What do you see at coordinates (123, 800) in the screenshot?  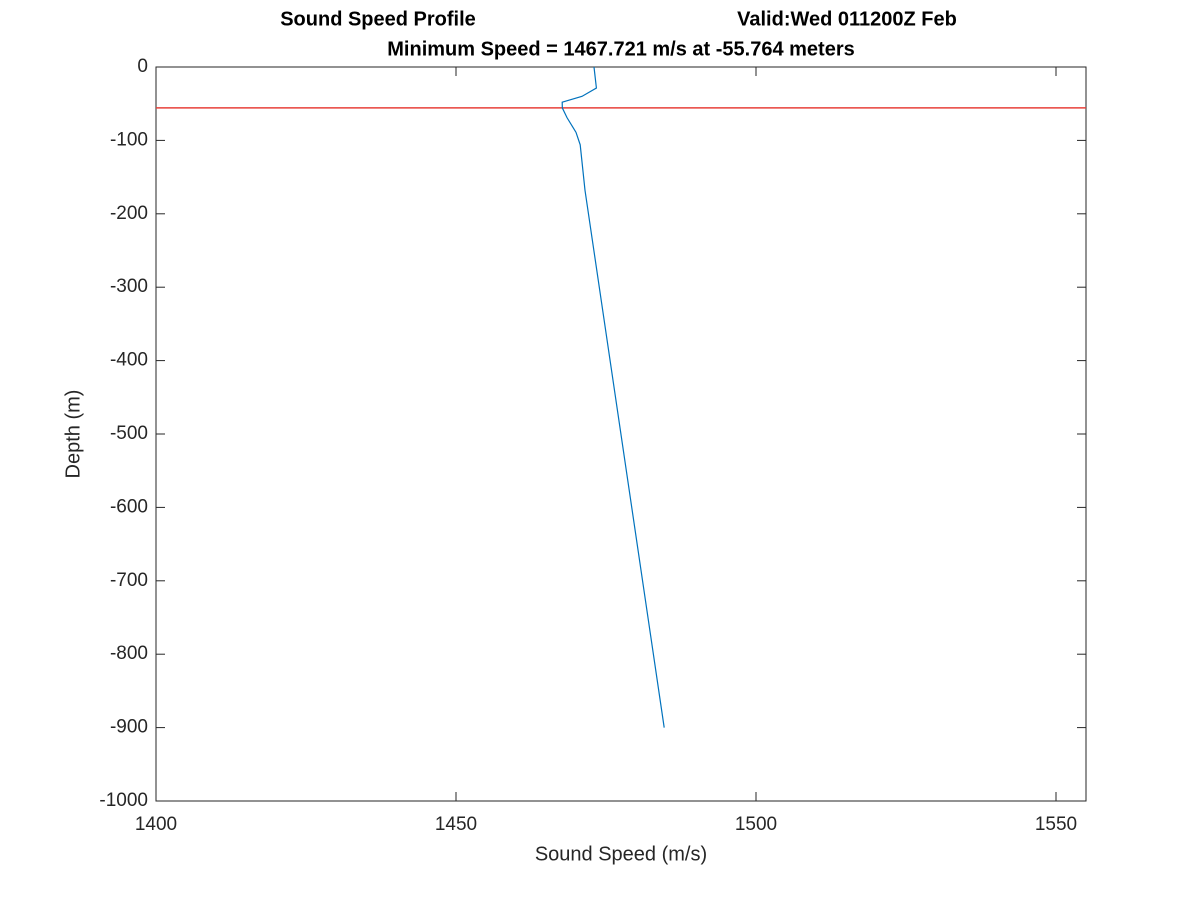 I see `y-tick-label: -1000` at bounding box center [123, 800].